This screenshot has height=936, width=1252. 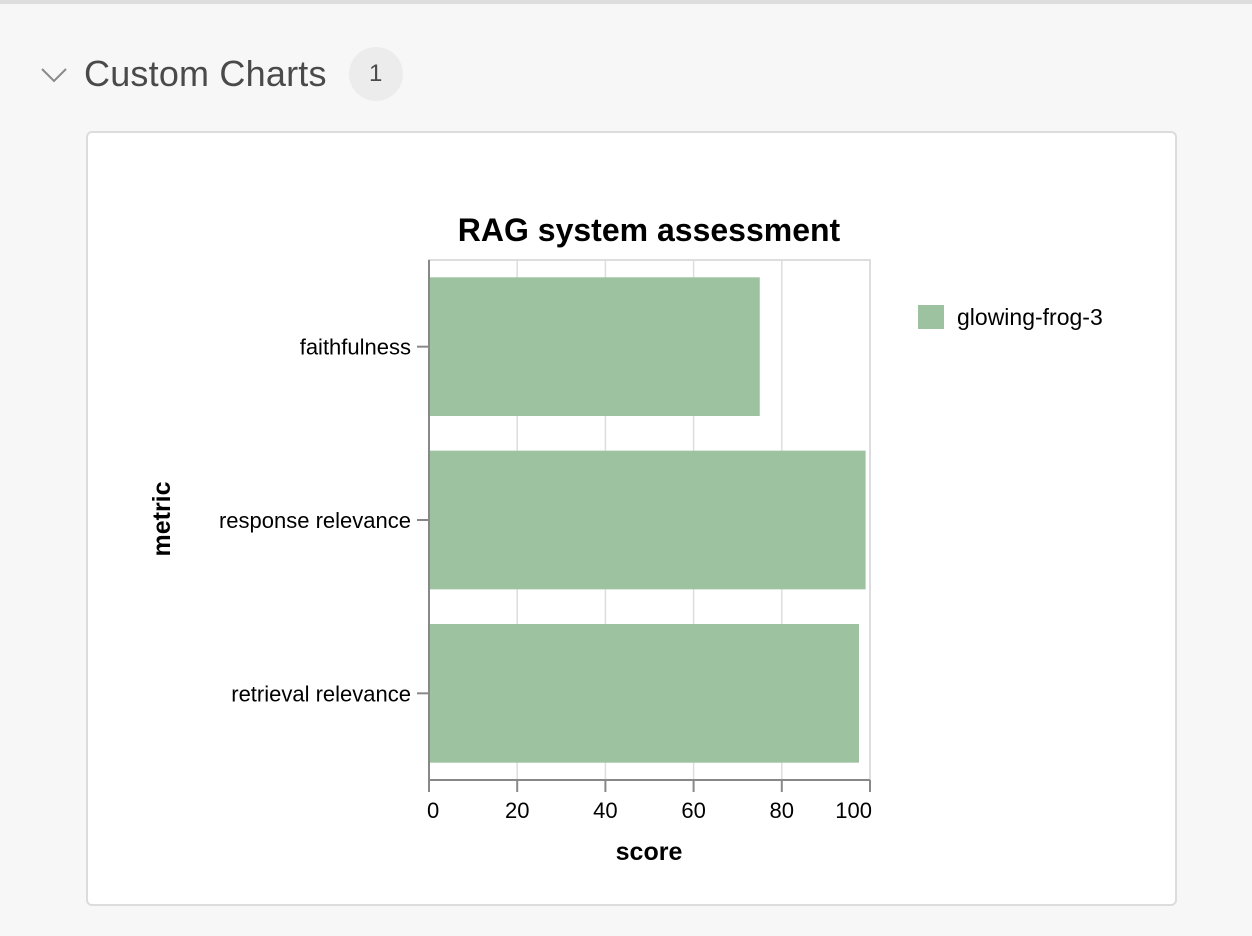 What do you see at coordinates (321, 693) in the screenshot?
I see `y-tick-label: retrieval relevance` at bounding box center [321, 693].